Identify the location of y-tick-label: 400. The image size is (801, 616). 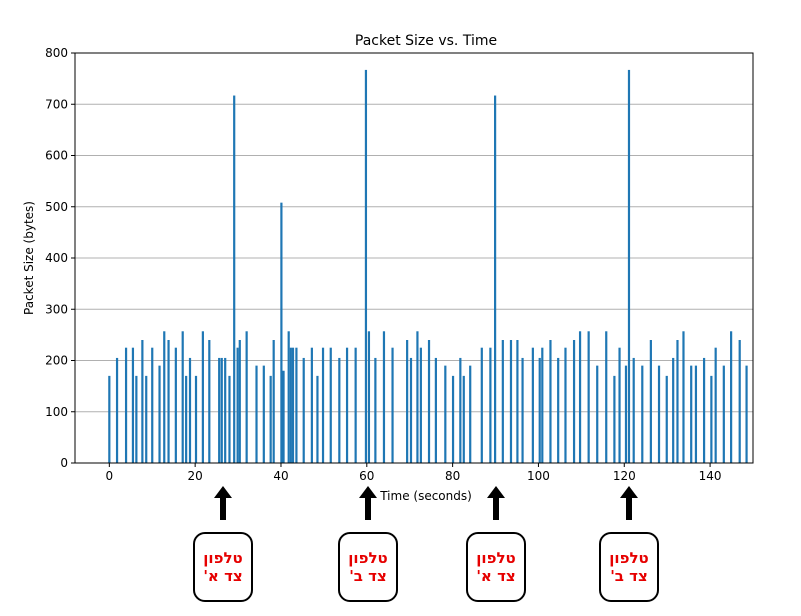
(56, 258).